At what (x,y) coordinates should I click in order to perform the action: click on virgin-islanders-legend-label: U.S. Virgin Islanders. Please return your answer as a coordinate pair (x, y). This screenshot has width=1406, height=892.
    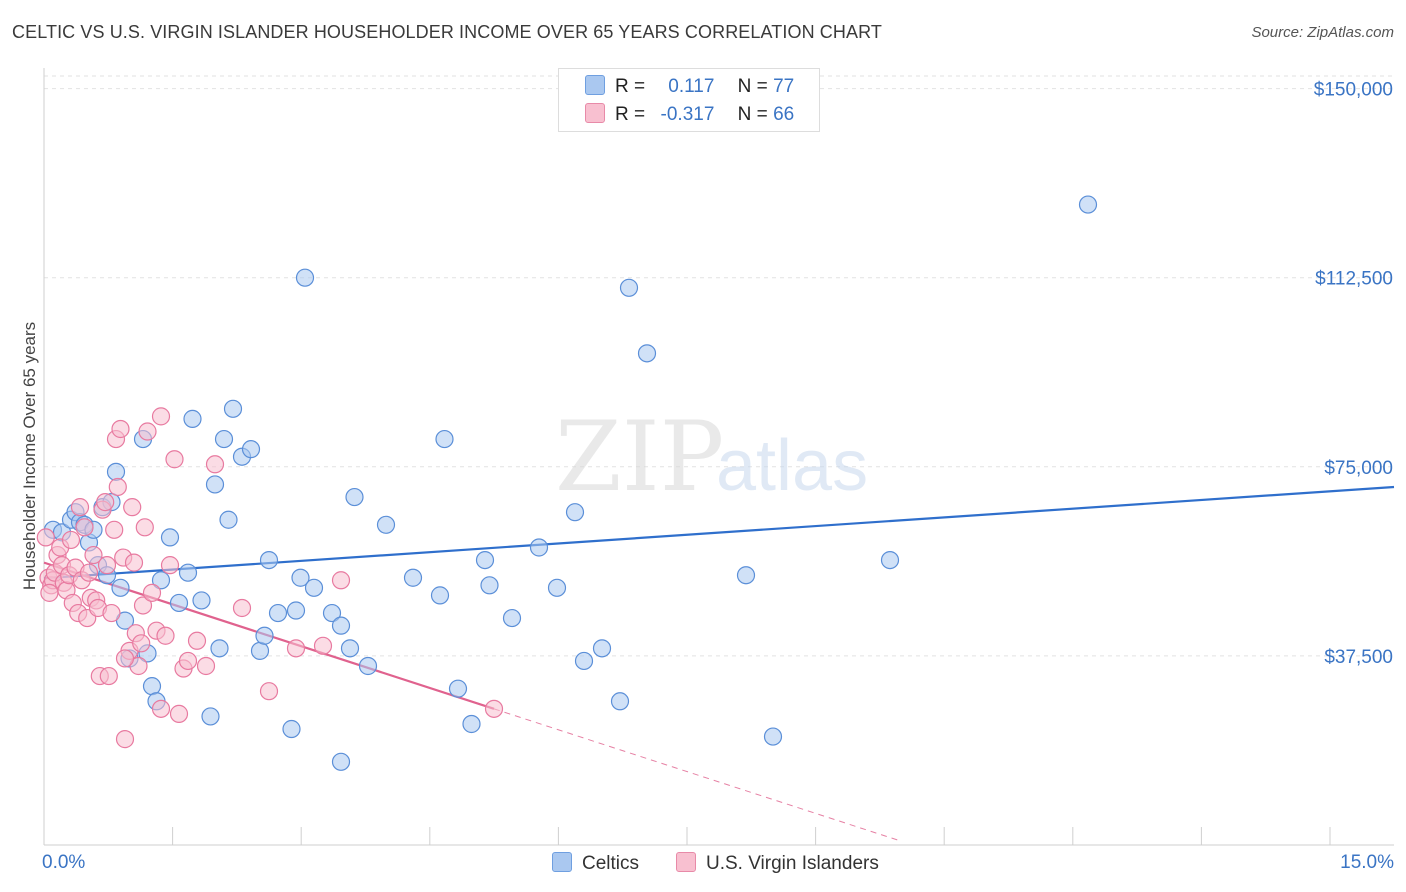
    Looking at the image, I should click on (792, 863).